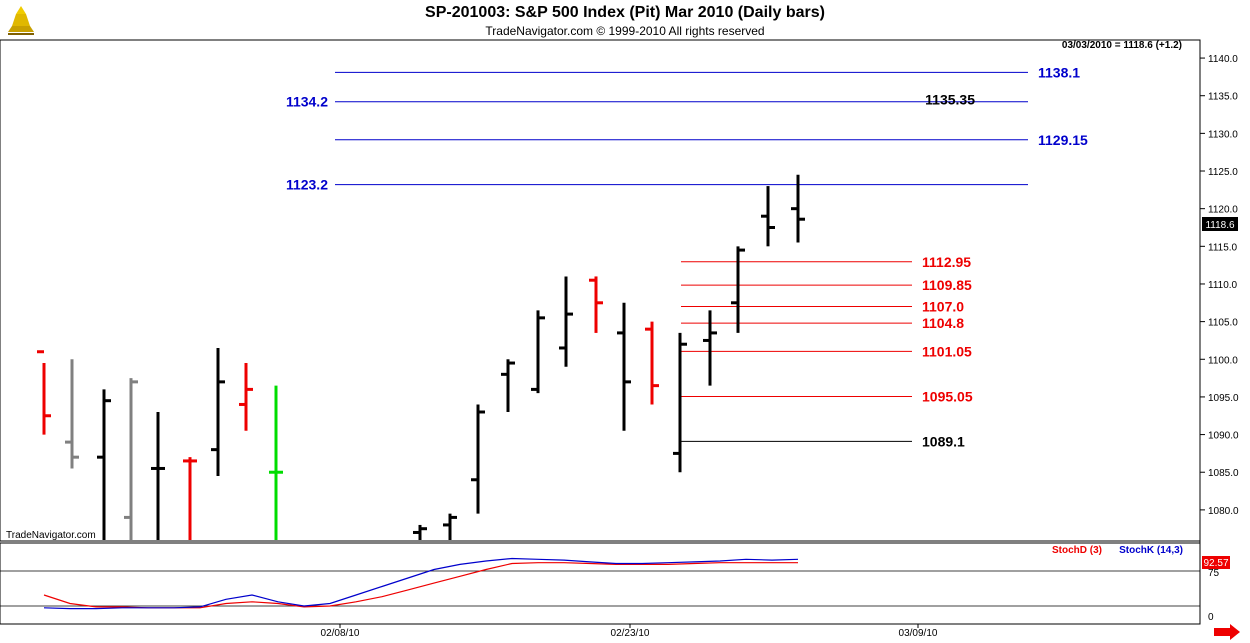  I want to click on price-level: 1107.0, so click(822, 307).